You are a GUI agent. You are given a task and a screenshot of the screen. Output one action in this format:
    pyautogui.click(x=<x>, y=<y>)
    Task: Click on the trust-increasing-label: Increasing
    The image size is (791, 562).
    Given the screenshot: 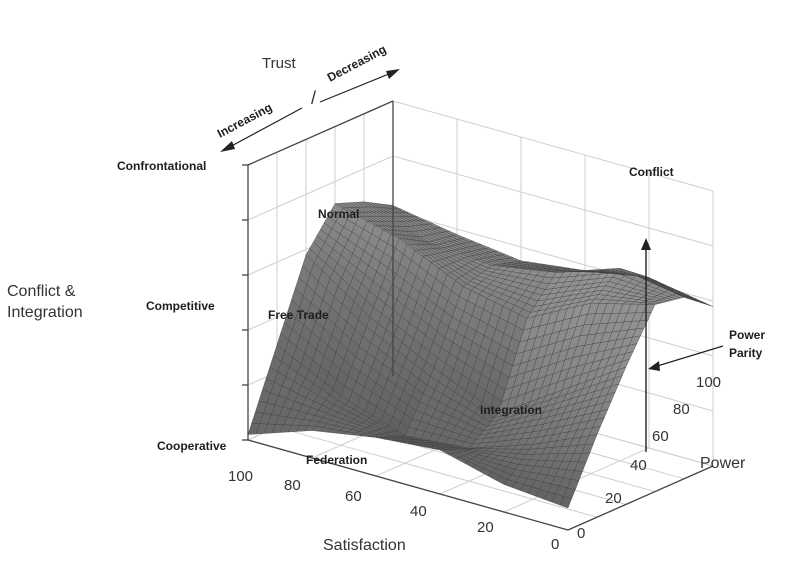 What is the action you would take?
    pyautogui.click(x=245, y=120)
    